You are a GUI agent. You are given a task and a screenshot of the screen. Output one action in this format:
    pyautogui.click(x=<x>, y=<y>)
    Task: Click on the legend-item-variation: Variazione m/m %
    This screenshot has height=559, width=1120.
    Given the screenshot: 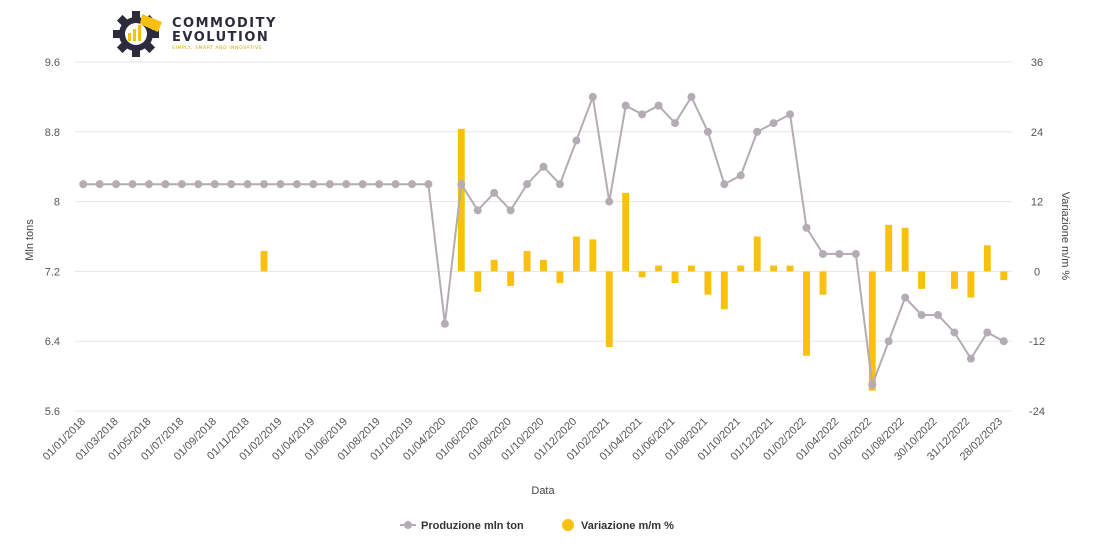 What is the action you would take?
    pyautogui.click(x=618, y=525)
    